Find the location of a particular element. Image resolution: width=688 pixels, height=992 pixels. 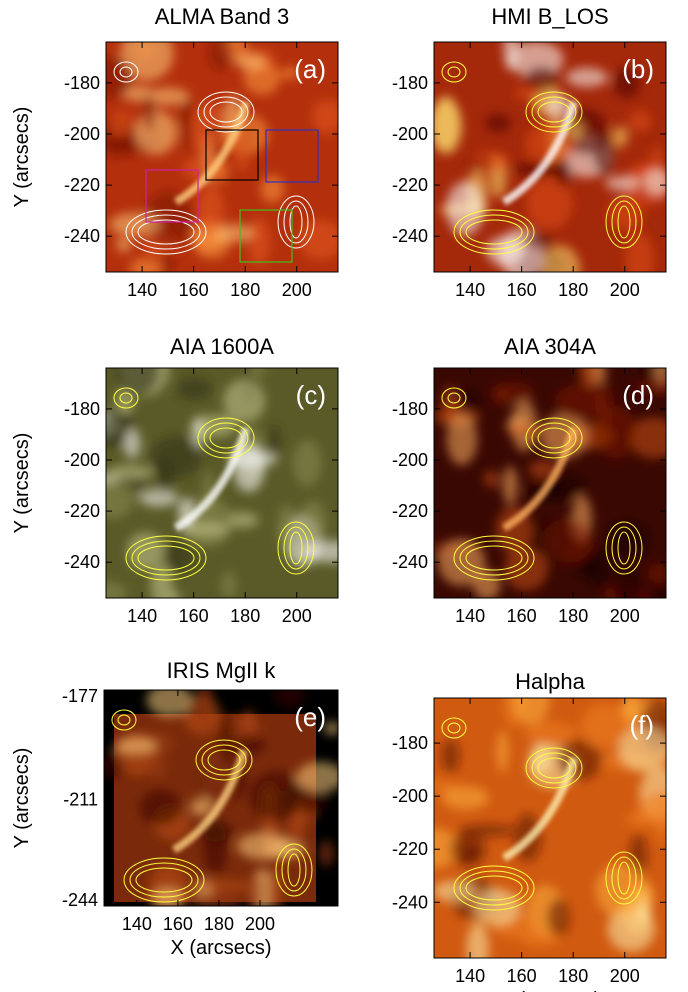

y-tick-label: -177 is located at coordinates (80, 696).